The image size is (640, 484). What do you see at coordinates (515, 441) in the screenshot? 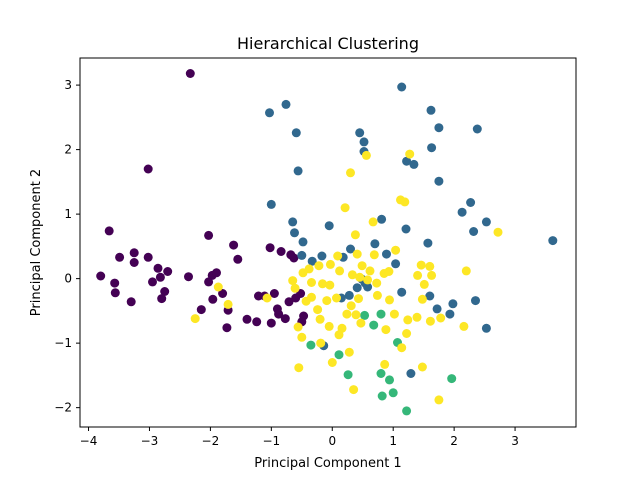
I see `x-tick-label: 3` at bounding box center [515, 441].